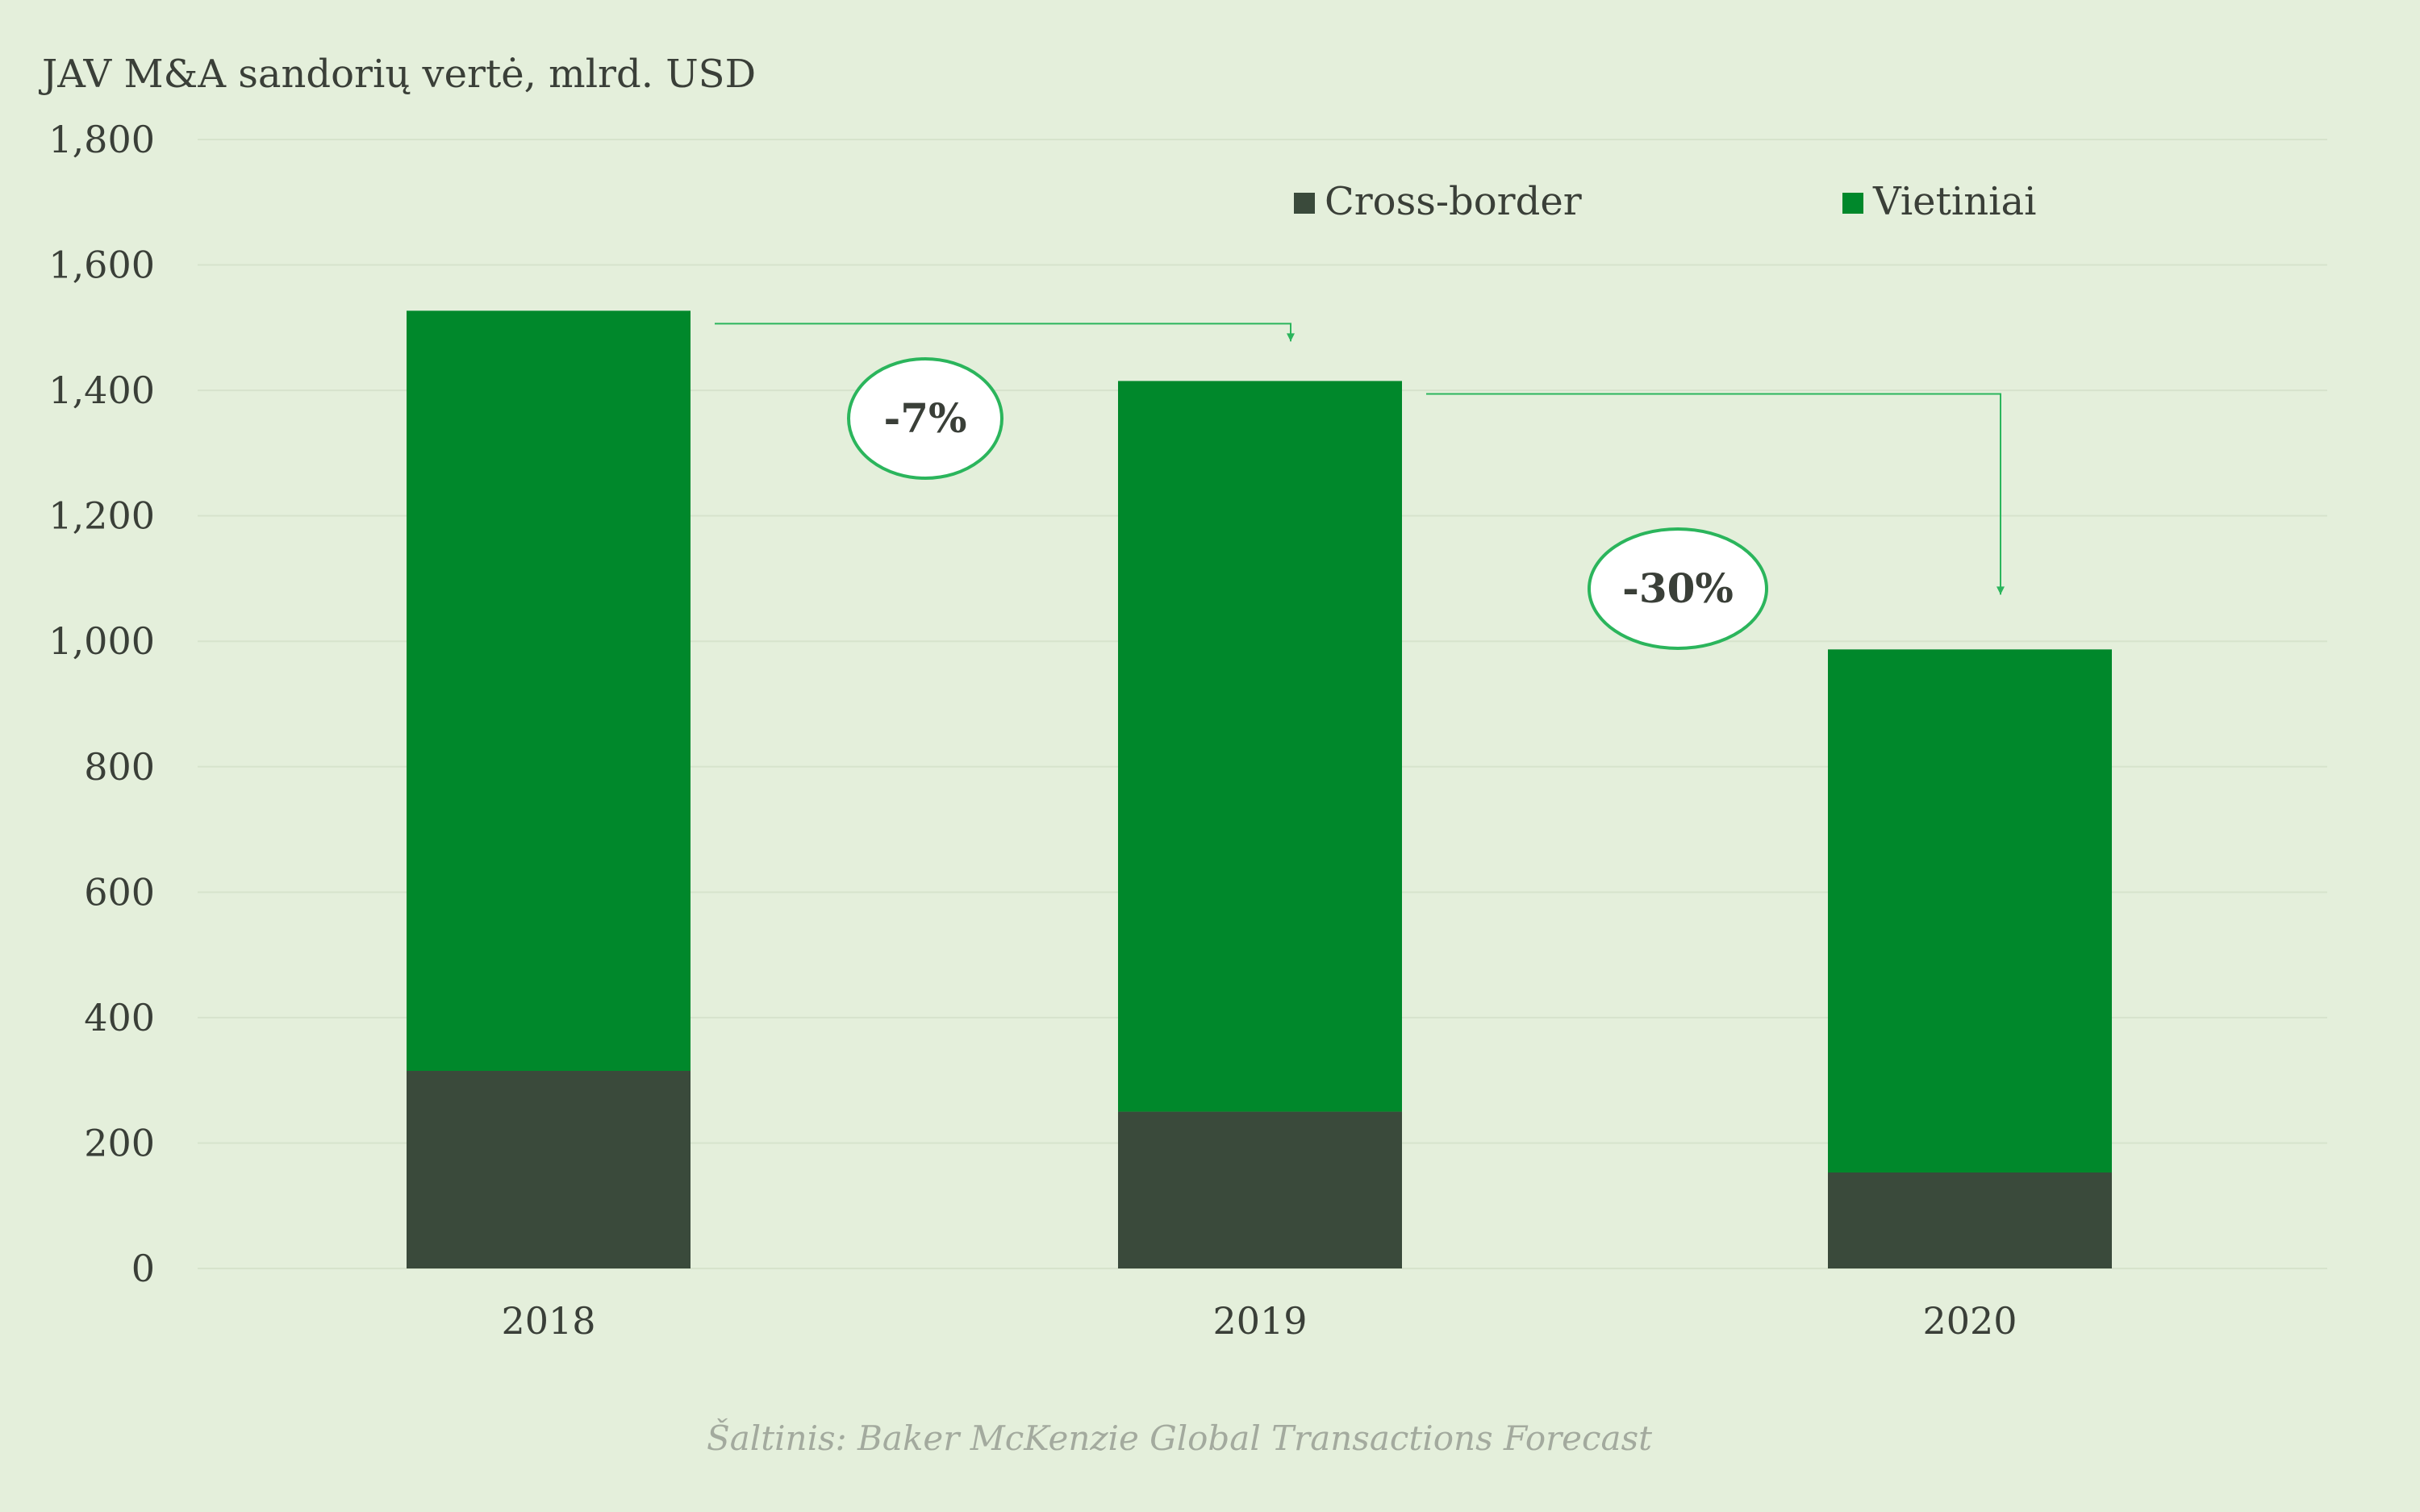 This screenshot has width=2420, height=1512. I want to click on y-tick-label: 1,000, so click(101, 641).